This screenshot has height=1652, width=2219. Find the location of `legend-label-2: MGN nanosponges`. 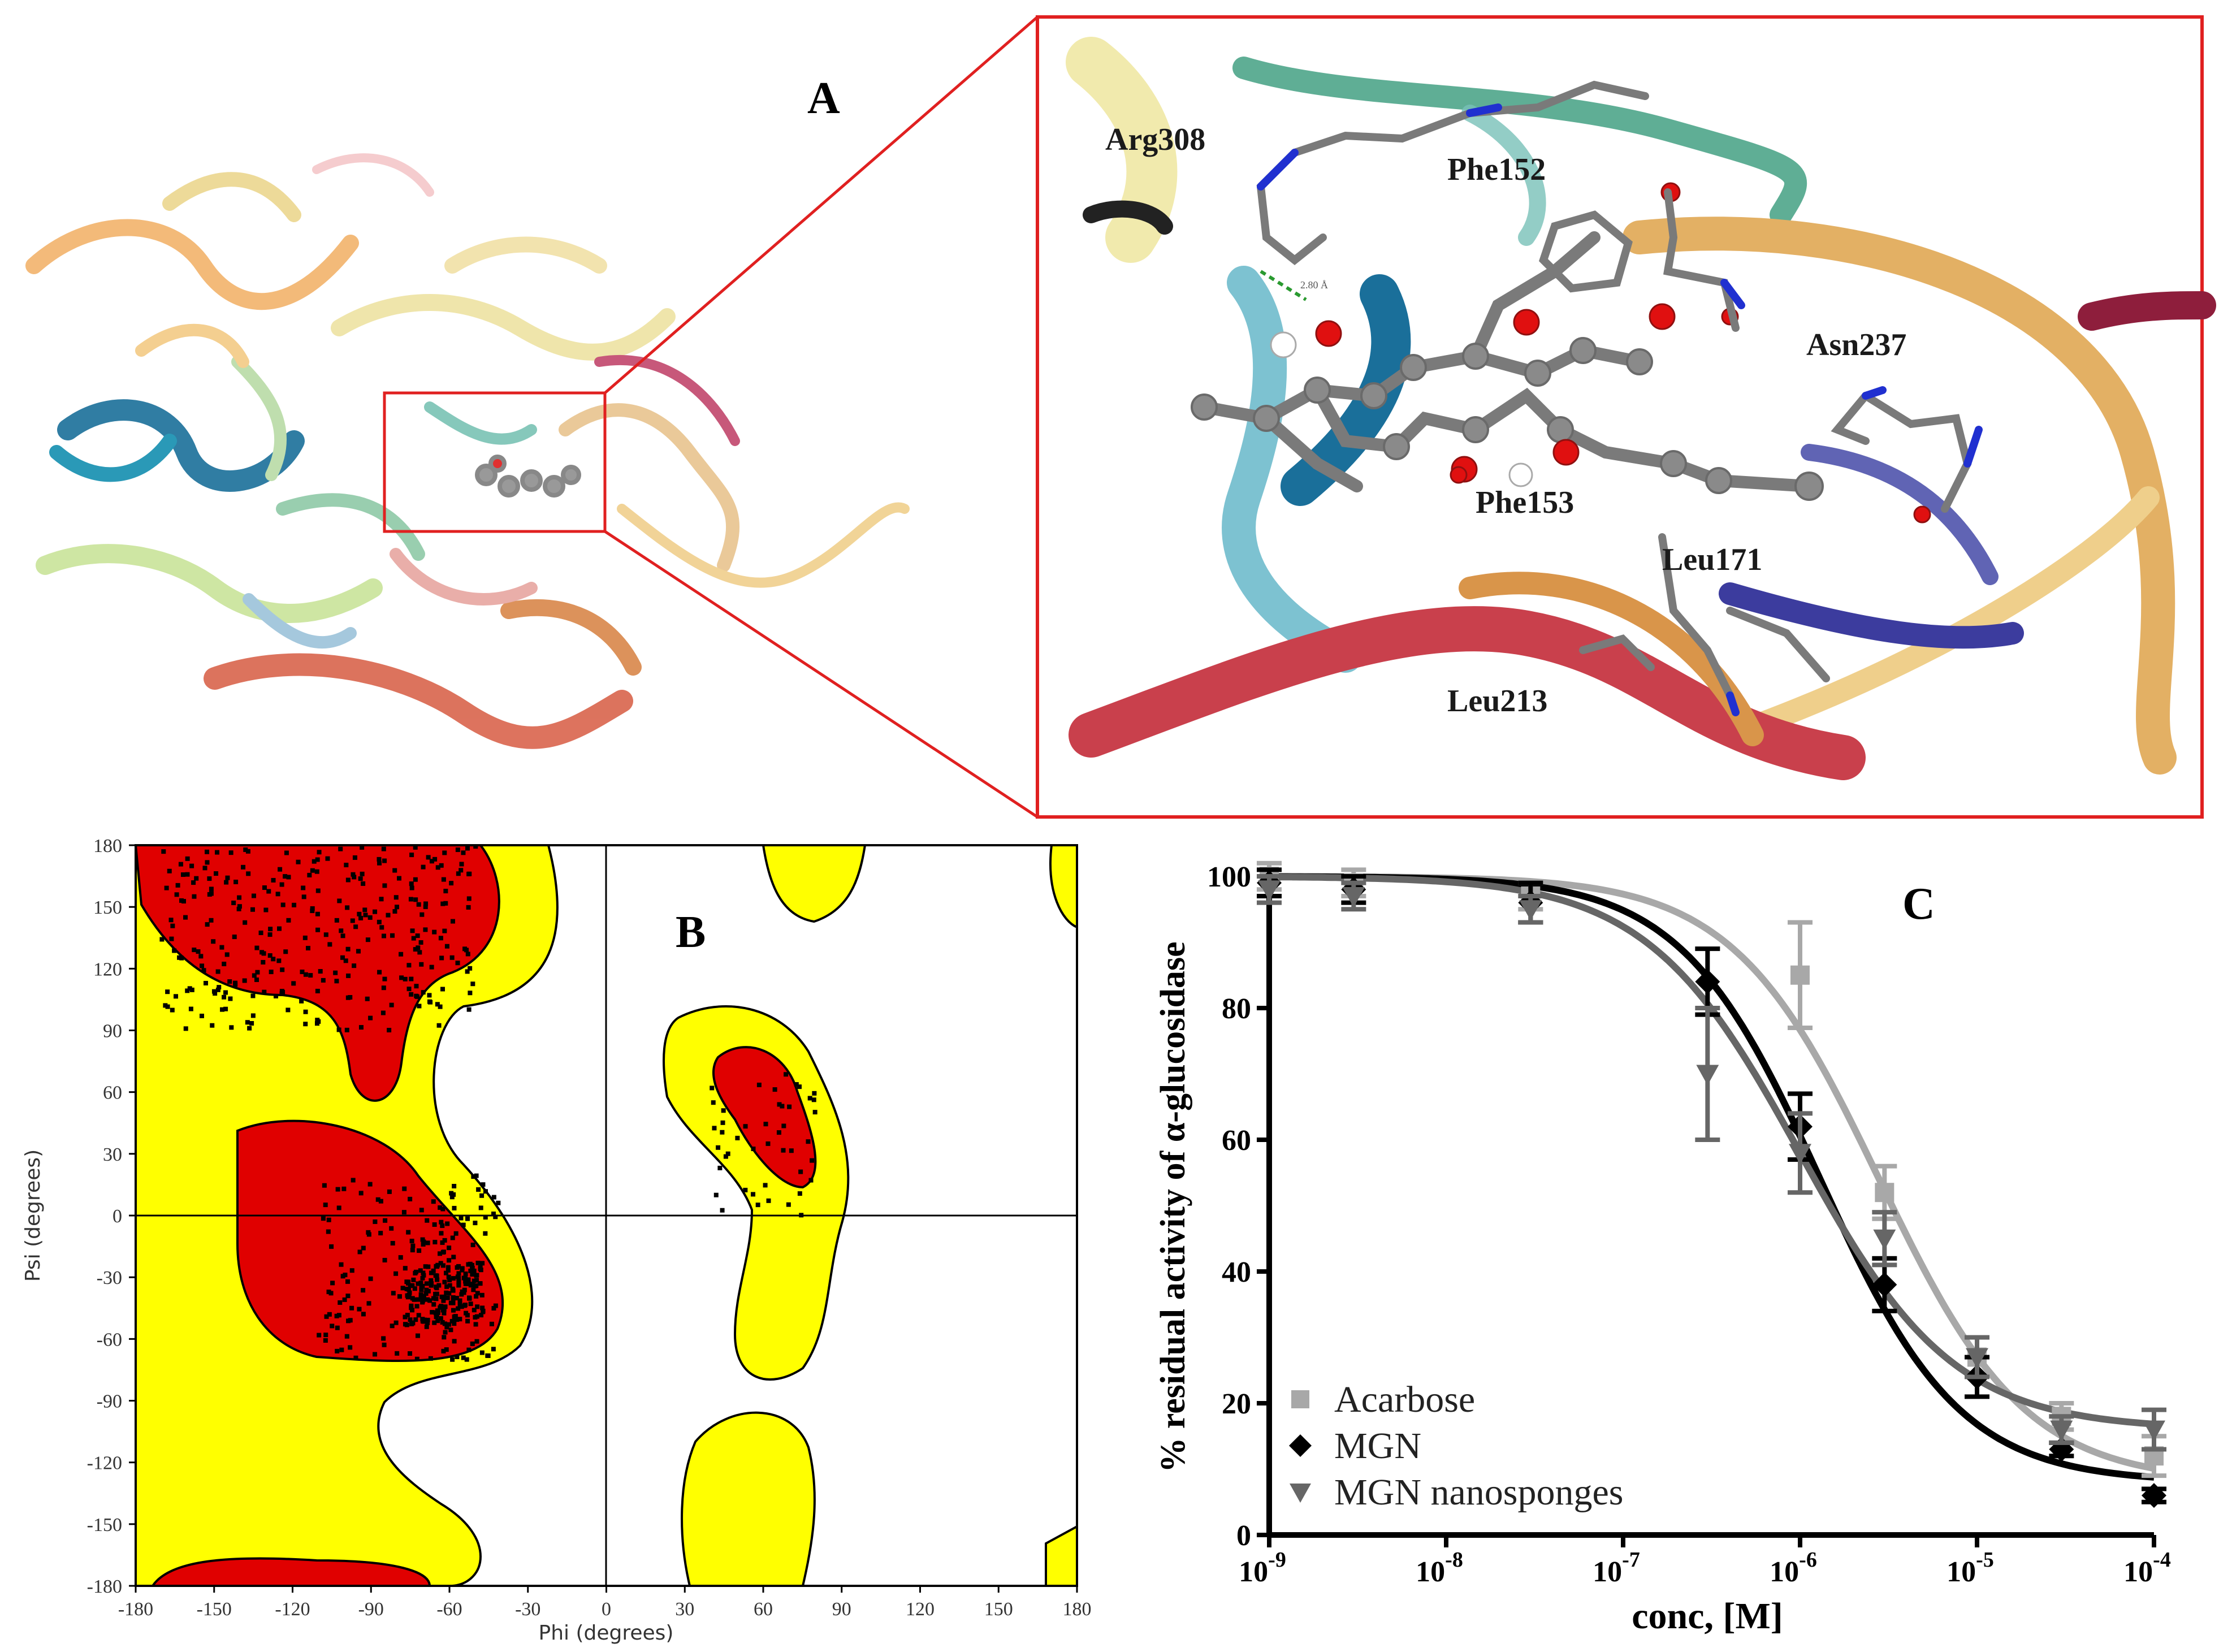

legend-label-2: MGN nanosponges is located at coordinates (1478, 1492).